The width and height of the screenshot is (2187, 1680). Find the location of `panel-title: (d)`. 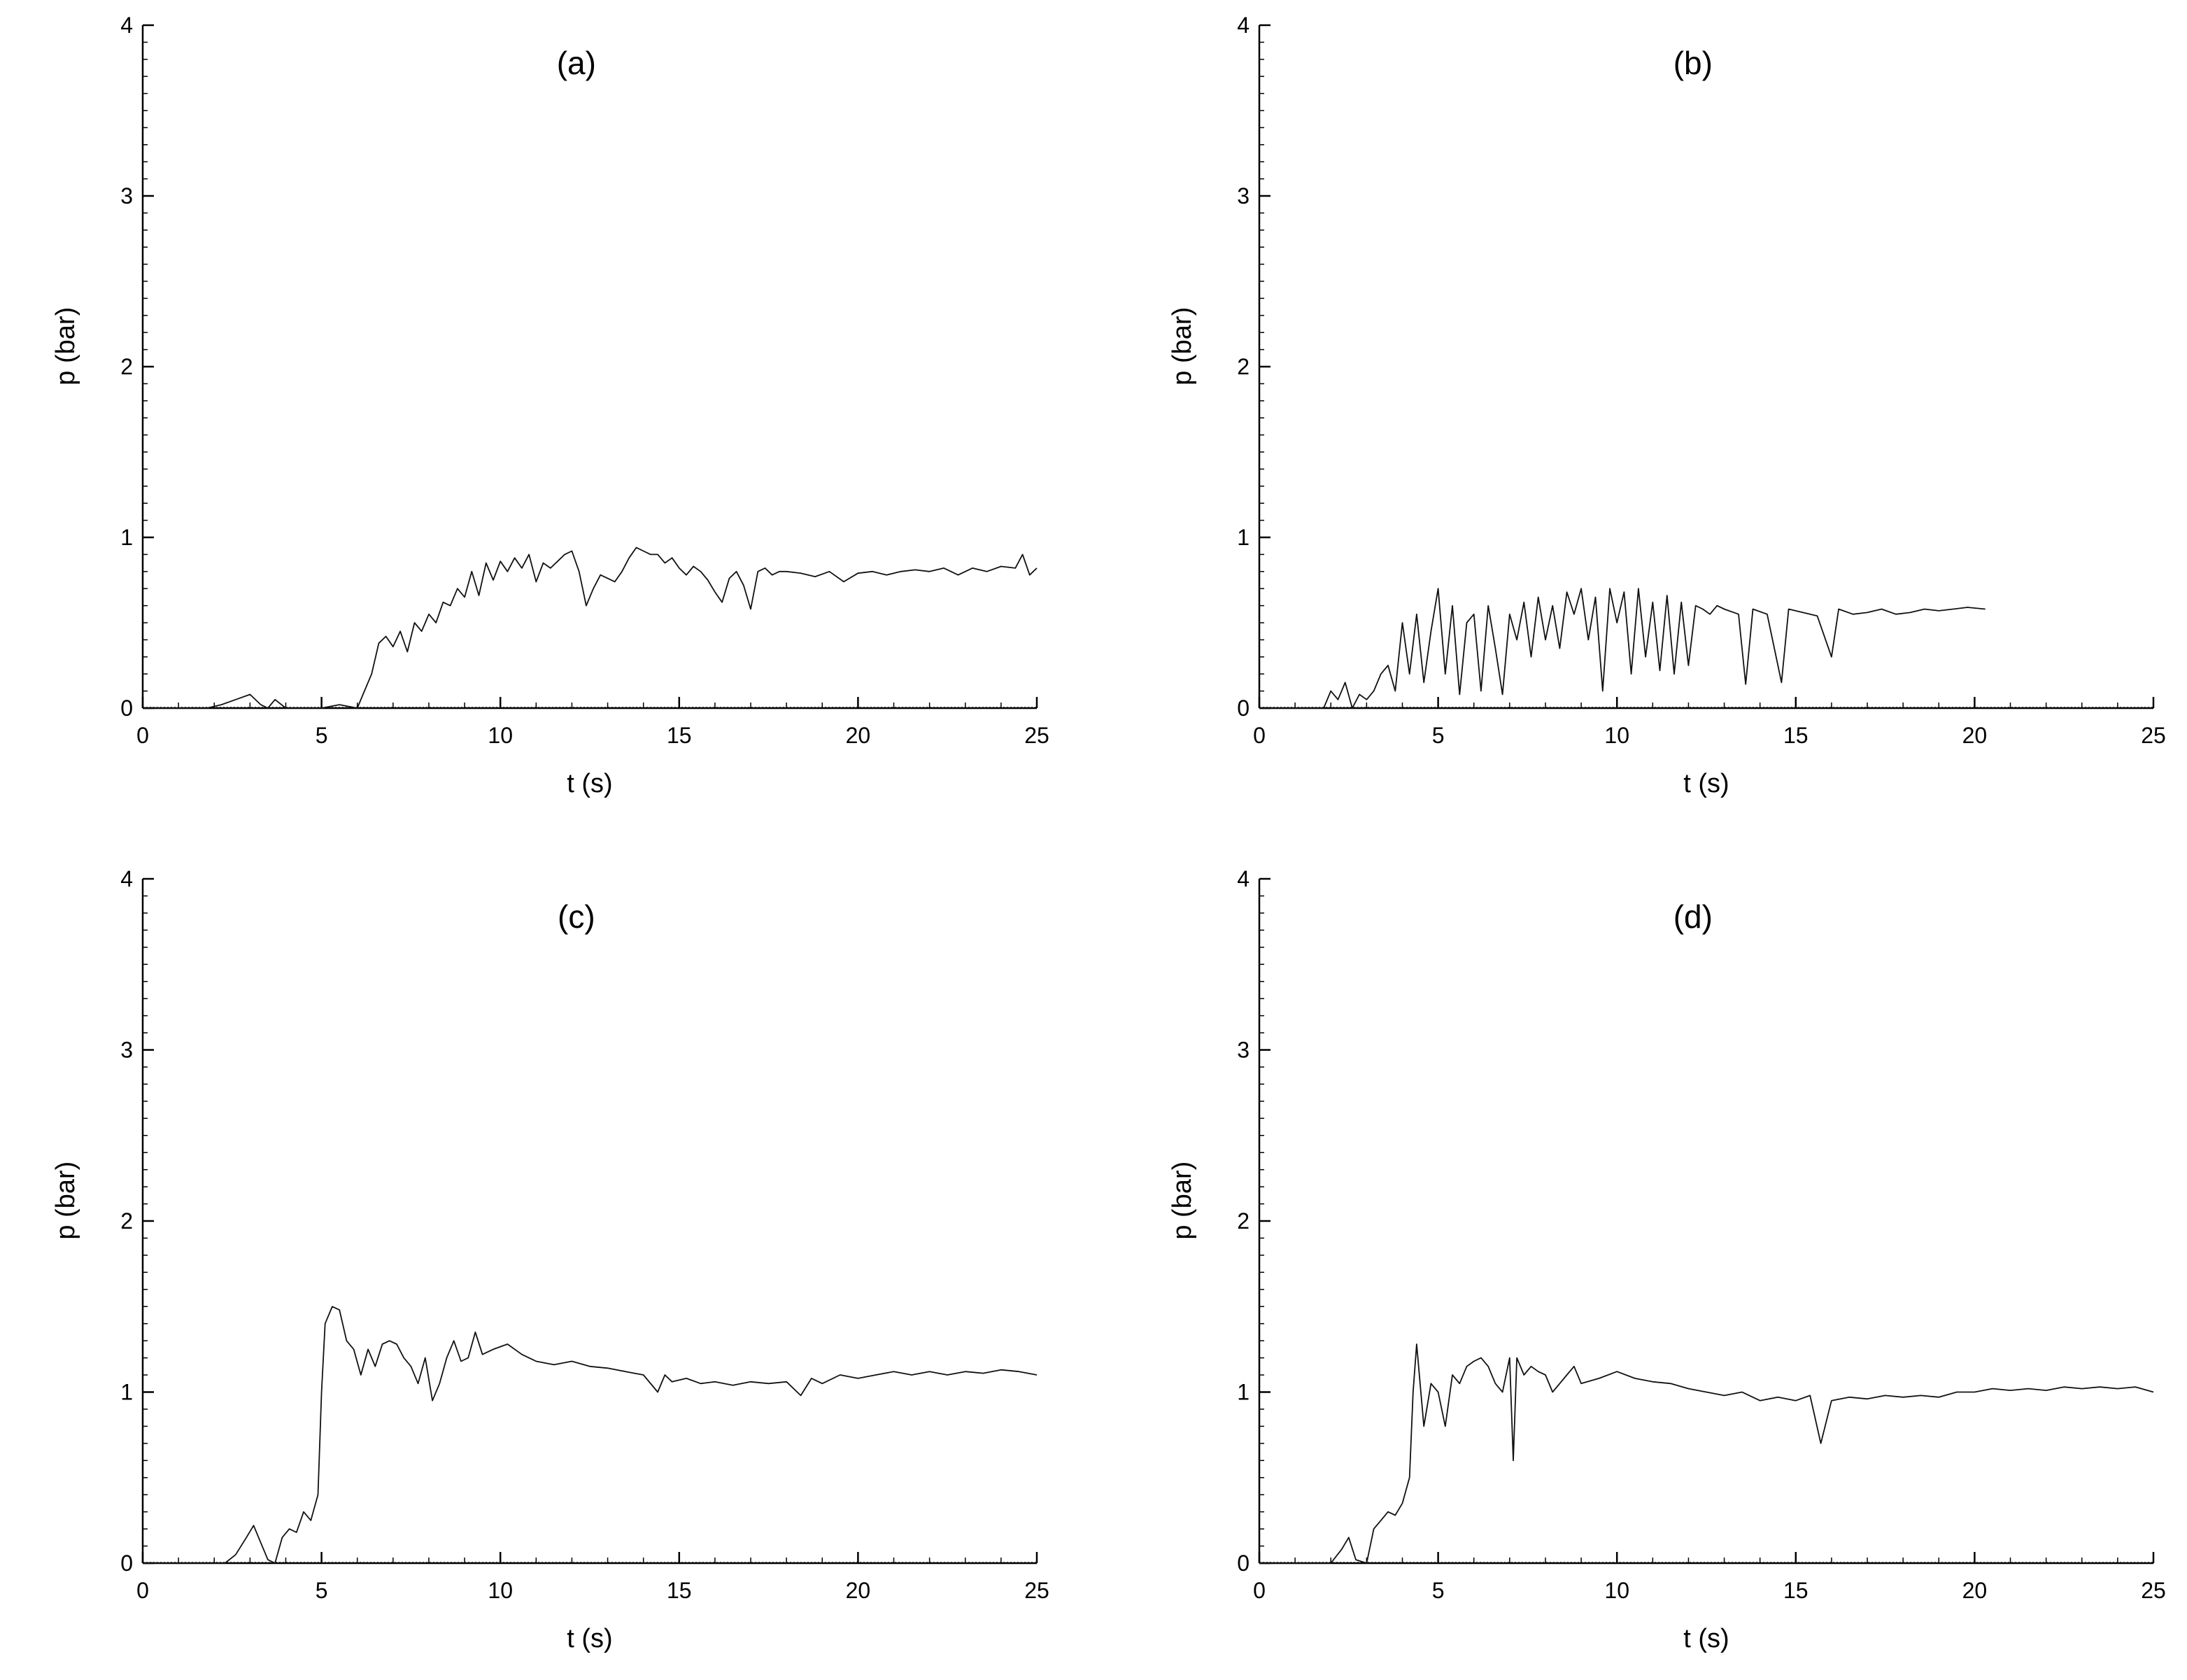

panel-title: (d) is located at coordinates (1693, 916).